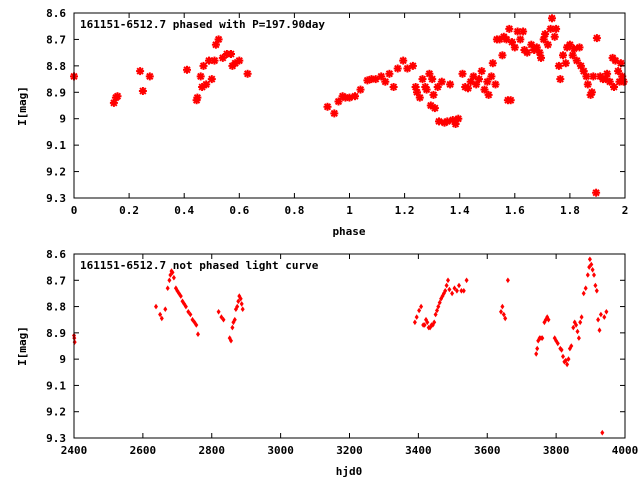 The height and width of the screenshot is (480, 640). Describe the element at coordinates (294, 210) in the screenshot. I see `phased-x-tick-label: 0.8` at that location.